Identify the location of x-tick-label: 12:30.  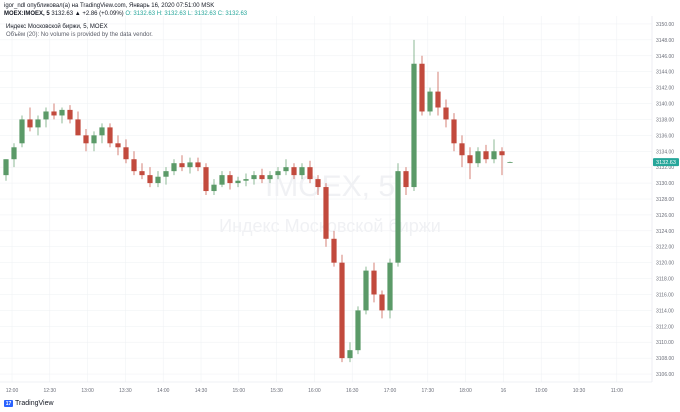
(50, 391).